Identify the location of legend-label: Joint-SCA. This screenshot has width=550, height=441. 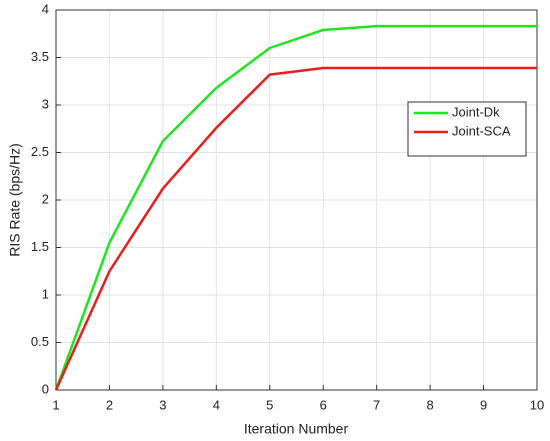
(481, 130).